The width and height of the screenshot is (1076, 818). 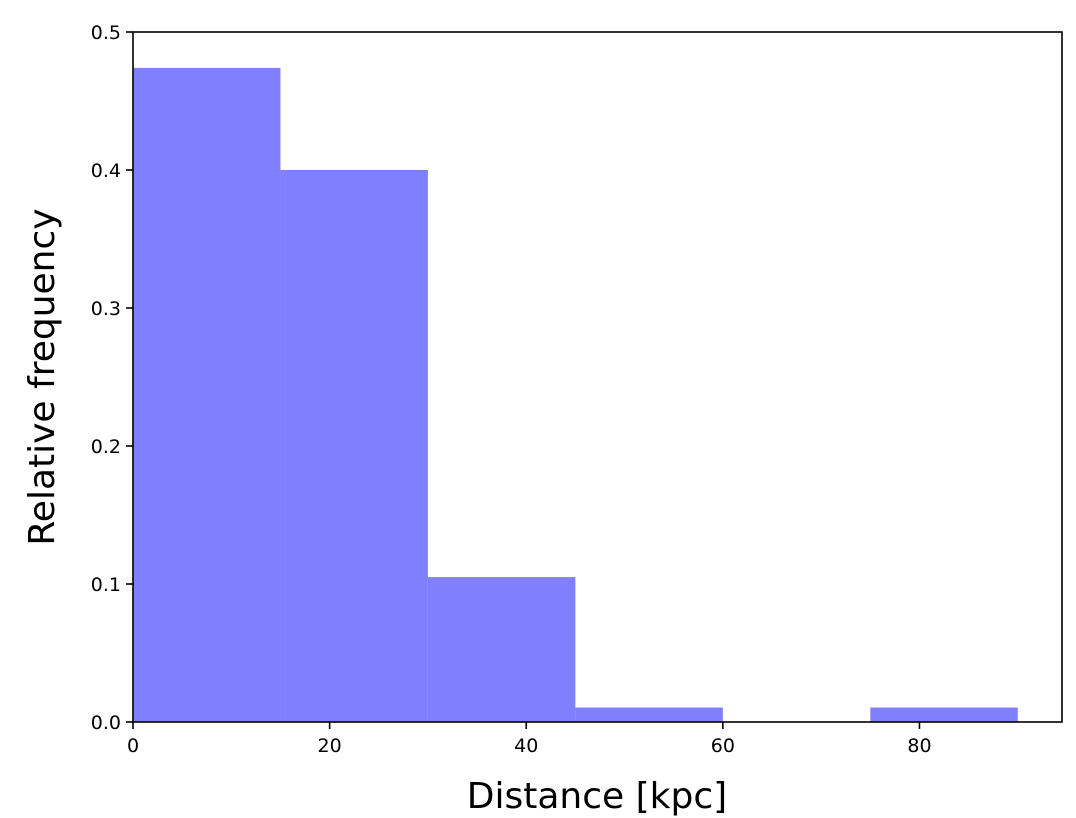 What do you see at coordinates (106, 723) in the screenshot?
I see `y-tick-label: 0.0` at bounding box center [106, 723].